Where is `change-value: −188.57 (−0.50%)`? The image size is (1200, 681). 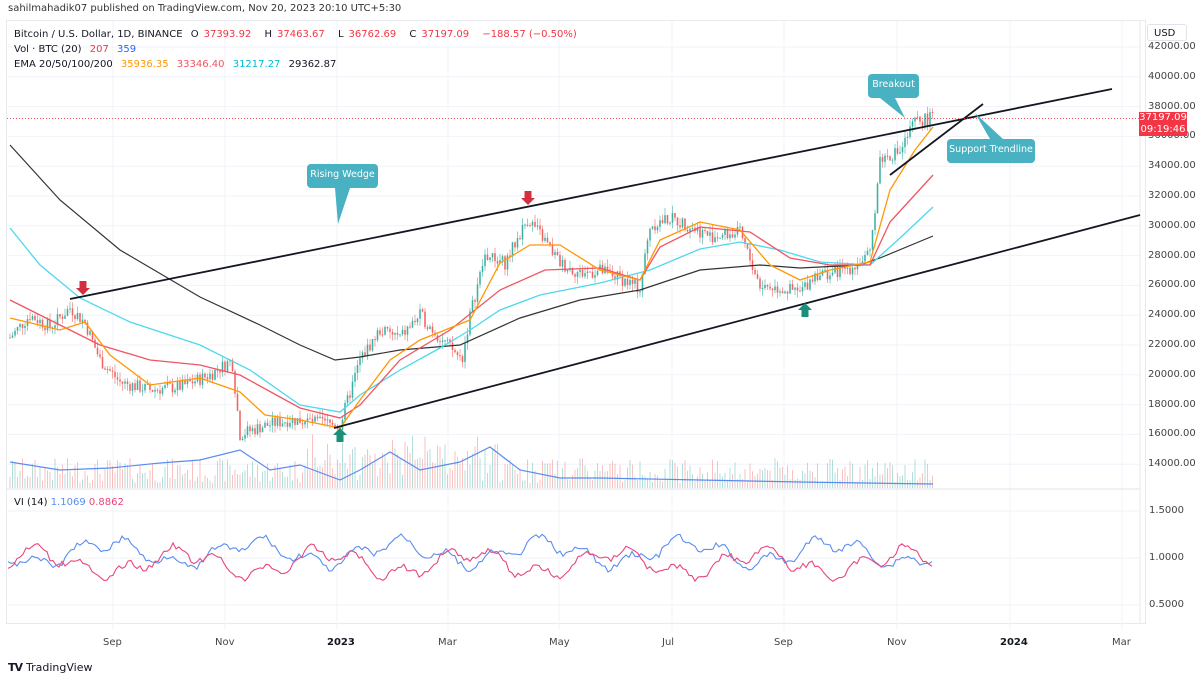 change-value: −188.57 (−0.50%) is located at coordinates (529, 34).